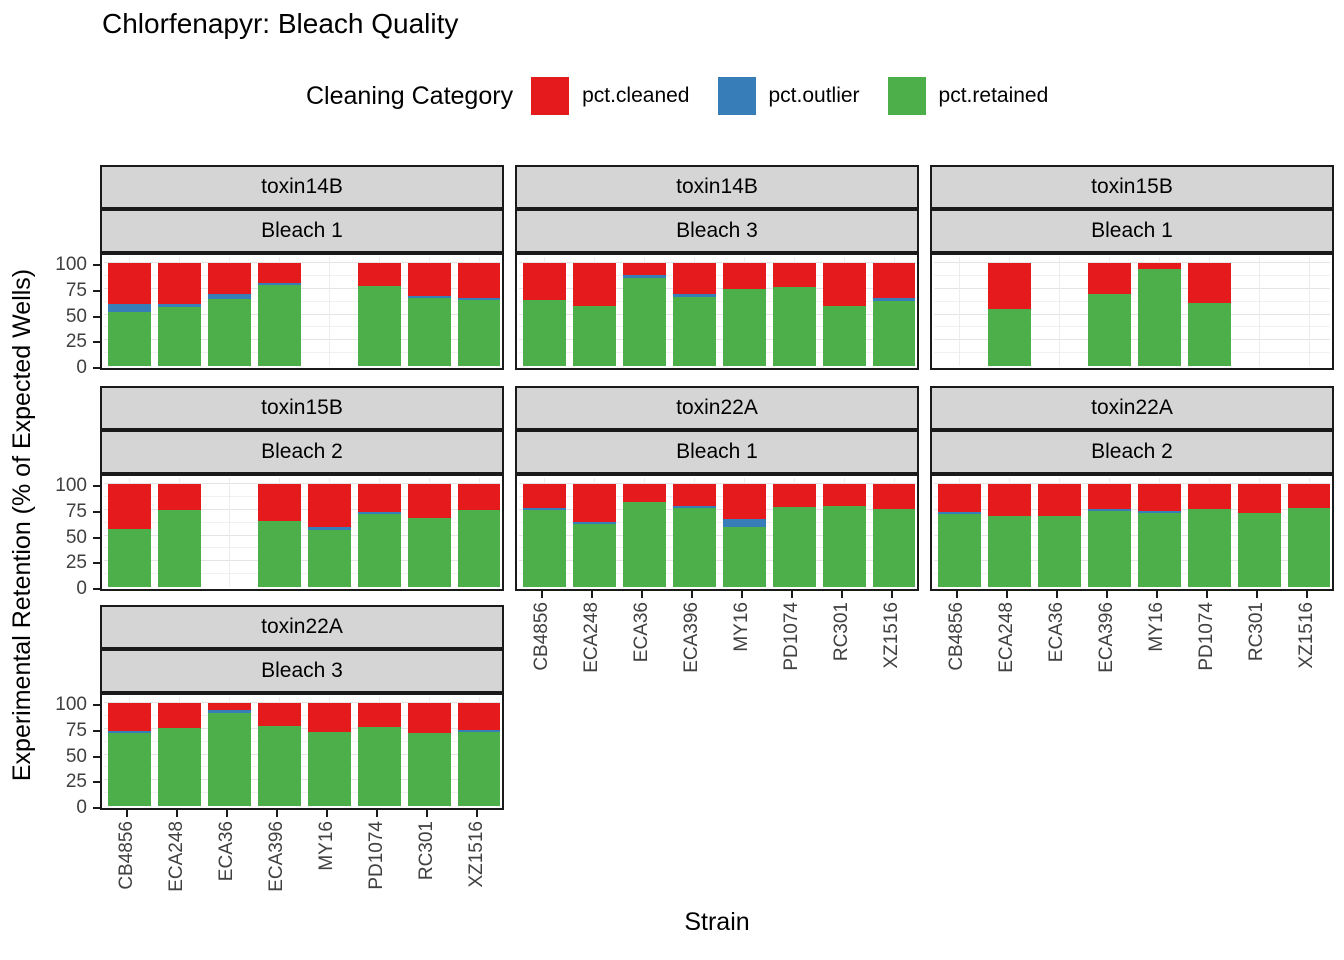 The image size is (1344, 960). I want to click on x-axis-label-wrap: ECA396, so click(692, 657).